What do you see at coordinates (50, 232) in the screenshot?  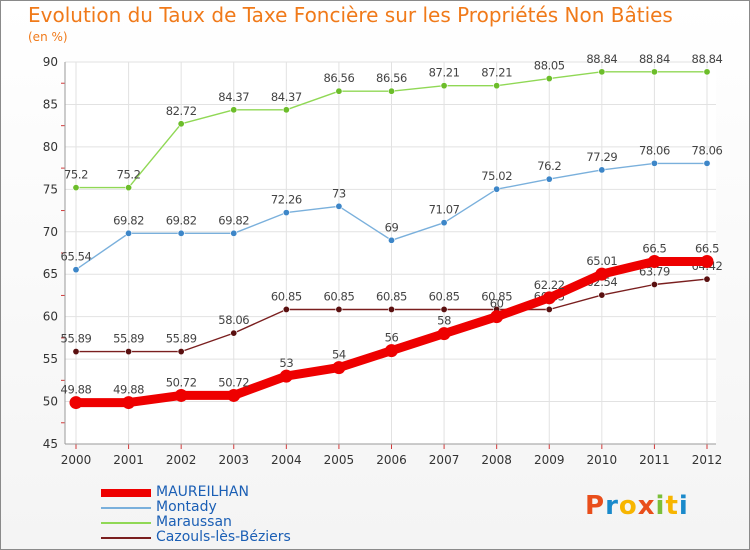 I see `y-tick-label: 70` at bounding box center [50, 232].